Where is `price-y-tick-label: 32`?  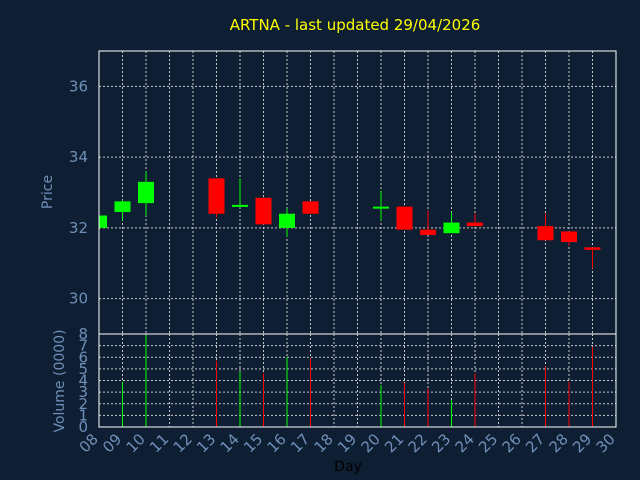
price-y-tick-label: 32 is located at coordinates (78, 228).